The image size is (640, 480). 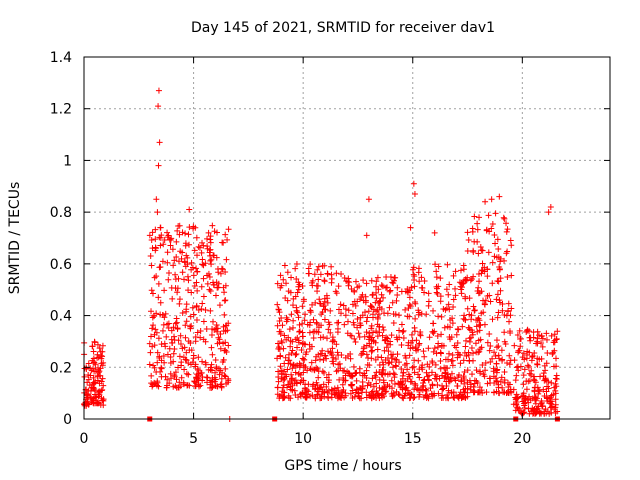 What do you see at coordinates (413, 439) in the screenshot?
I see `x-tick-label: 15` at bounding box center [413, 439].